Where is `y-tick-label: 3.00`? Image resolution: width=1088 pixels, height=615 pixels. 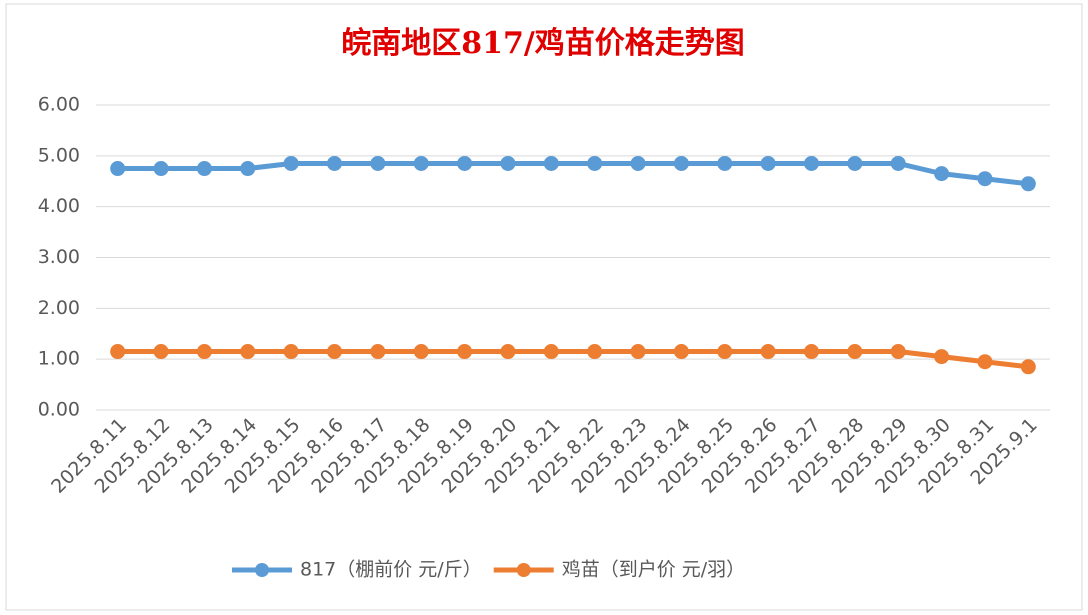
y-tick-label: 3.00 is located at coordinates (59, 257).